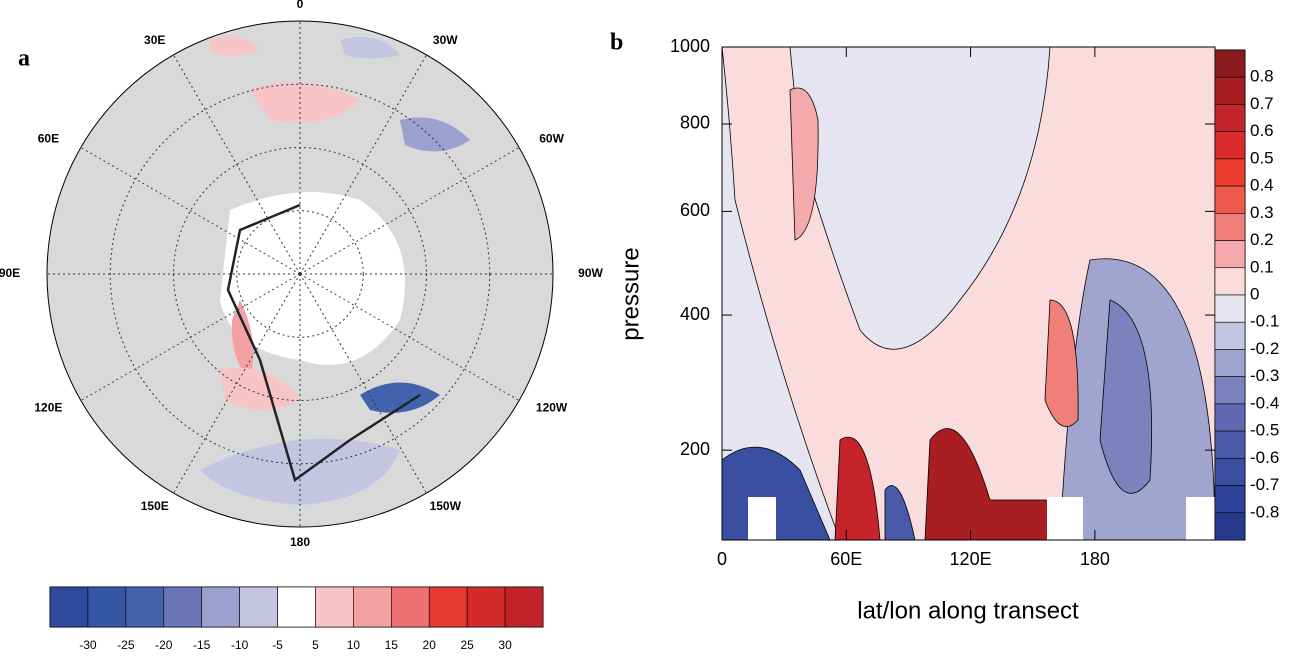 The image size is (1301, 662). What do you see at coordinates (10, 273) in the screenshot?
I see `longitude-label: 90E` at bounding box center [10, 273].